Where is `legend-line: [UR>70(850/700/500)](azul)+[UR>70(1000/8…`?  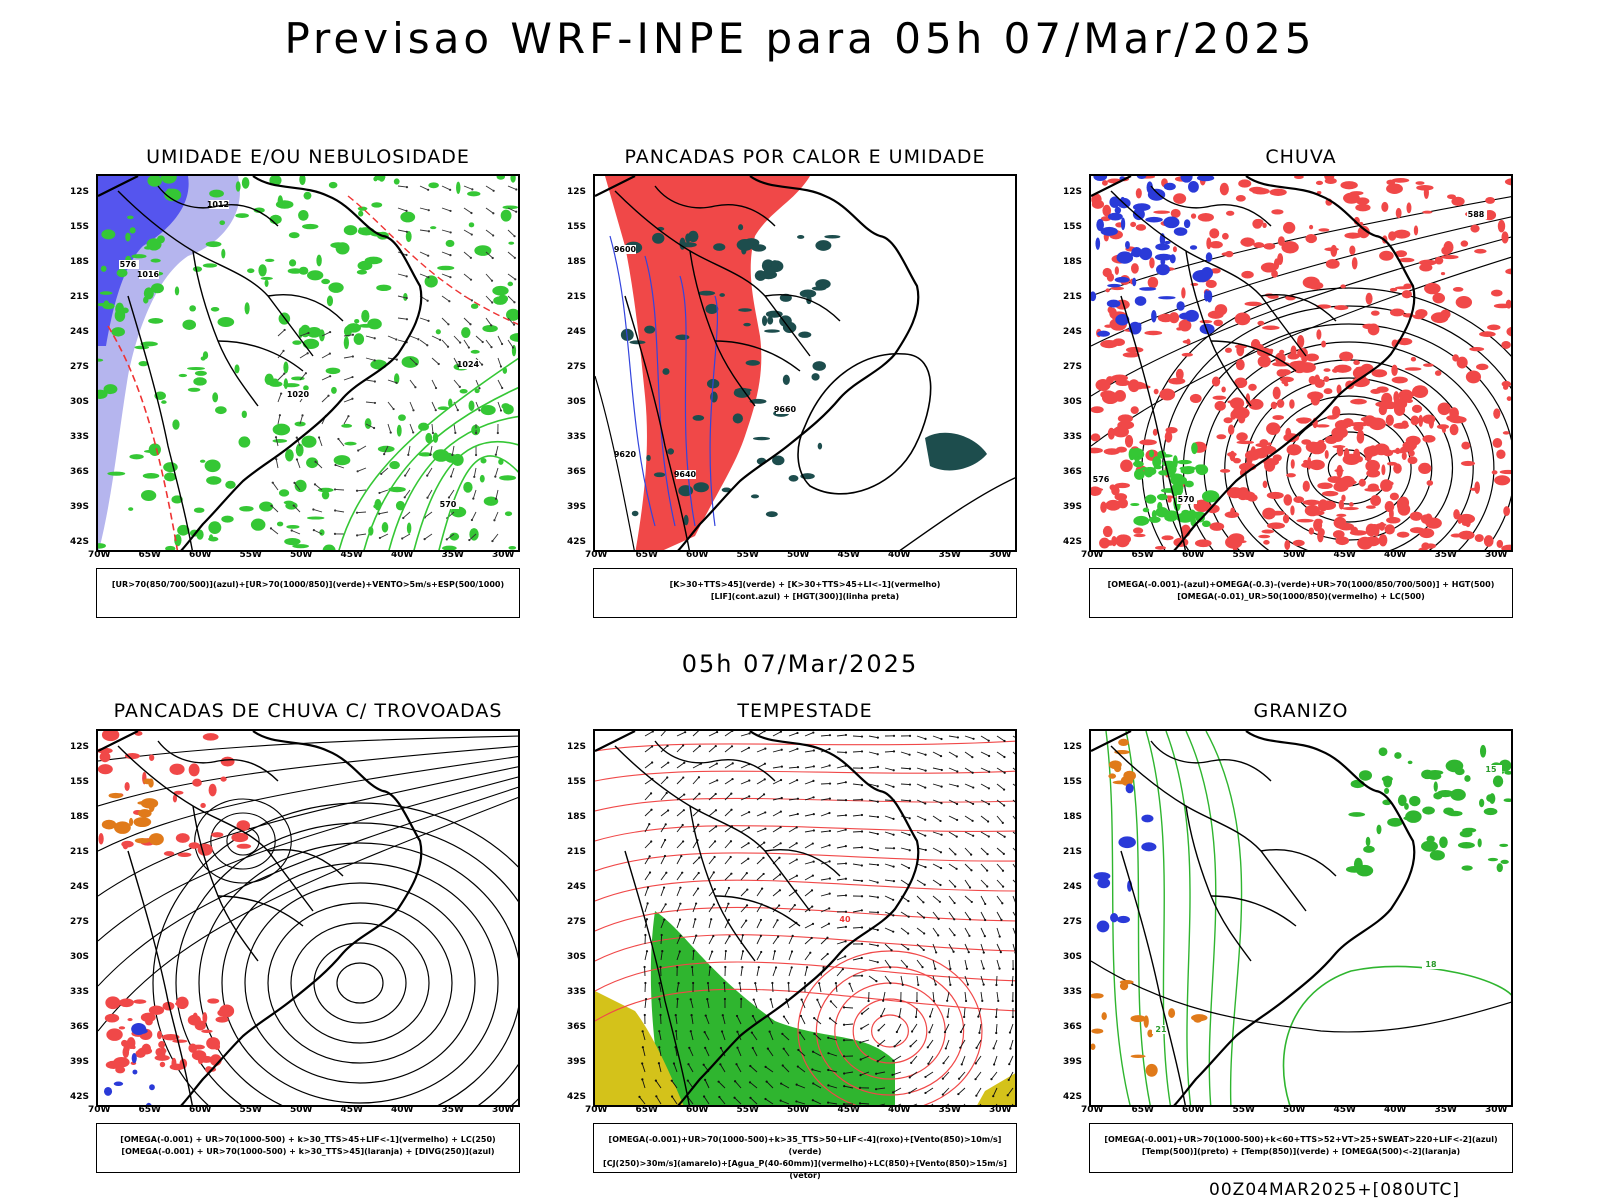 legend-line: [UR>70(850/700/500)](azul)+[UR>70(1000/8… is located at coordinates (308, 584).